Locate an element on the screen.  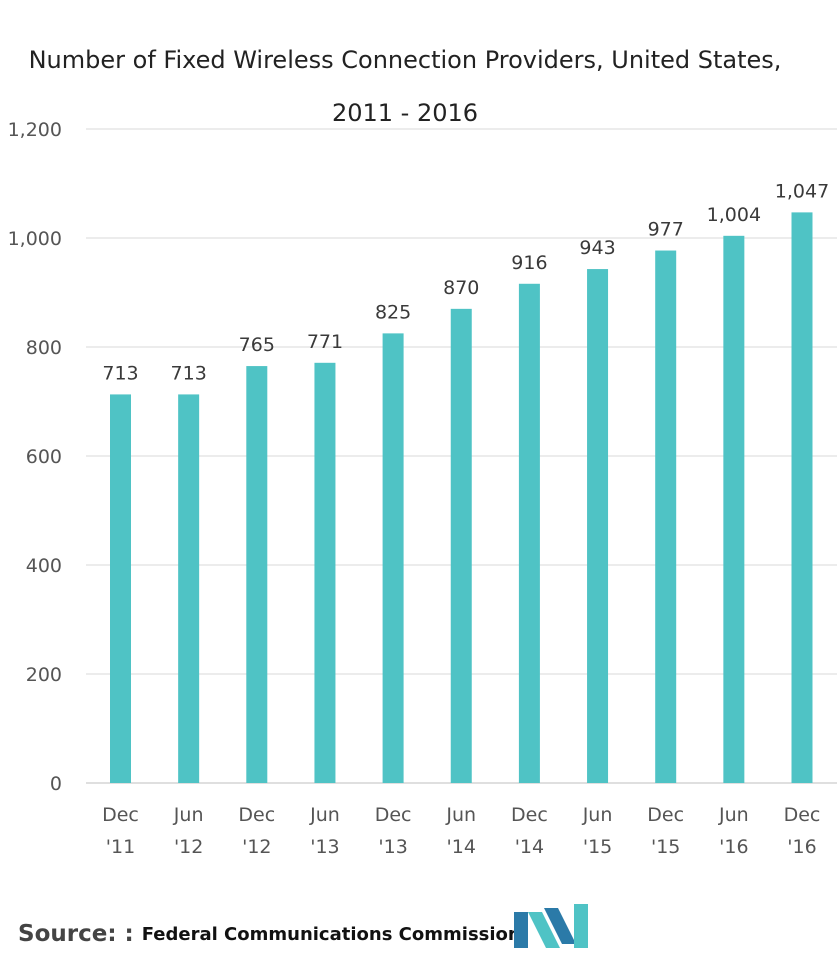
source-text: Federal Communications Commission is located at coordinates (331, 934).